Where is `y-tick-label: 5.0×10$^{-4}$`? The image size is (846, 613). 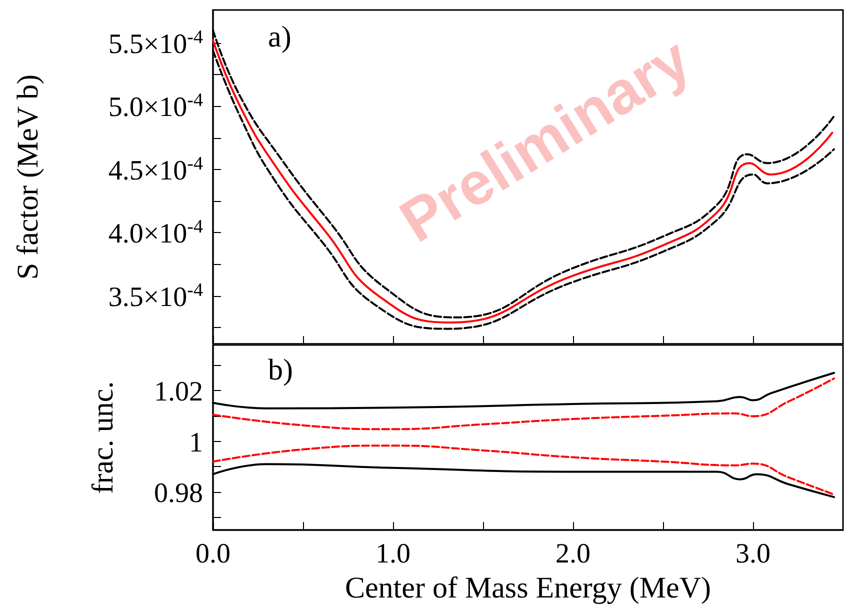 y-tick-label: 5.0×10$^{-4}$ is located at coordinates (156, 107).